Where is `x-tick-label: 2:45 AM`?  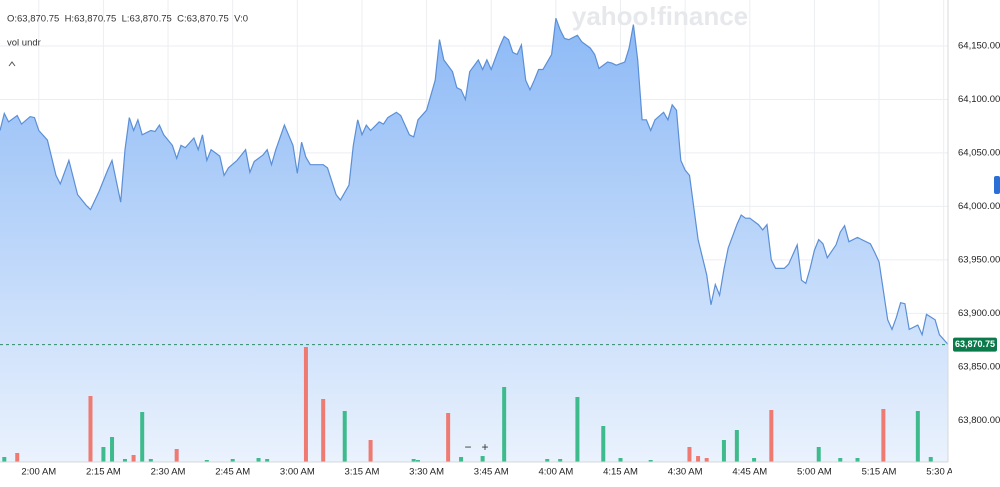
x-tick-label: 2:45 AM is located at coordinates (232, 472).